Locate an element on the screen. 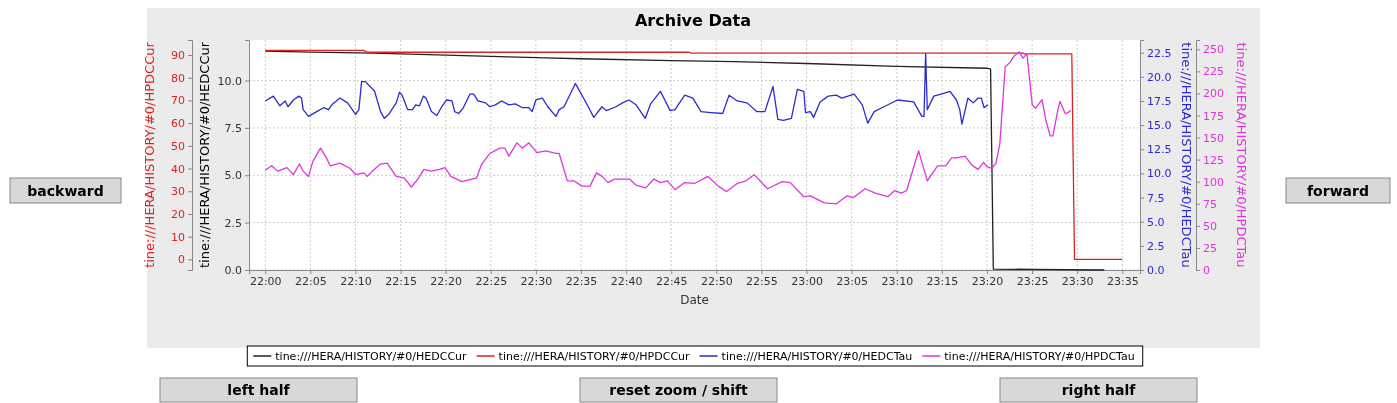 The width and height of the screenshot is (1397, 403). y-tick-label: 75 is located at coordinates (1210, 204).